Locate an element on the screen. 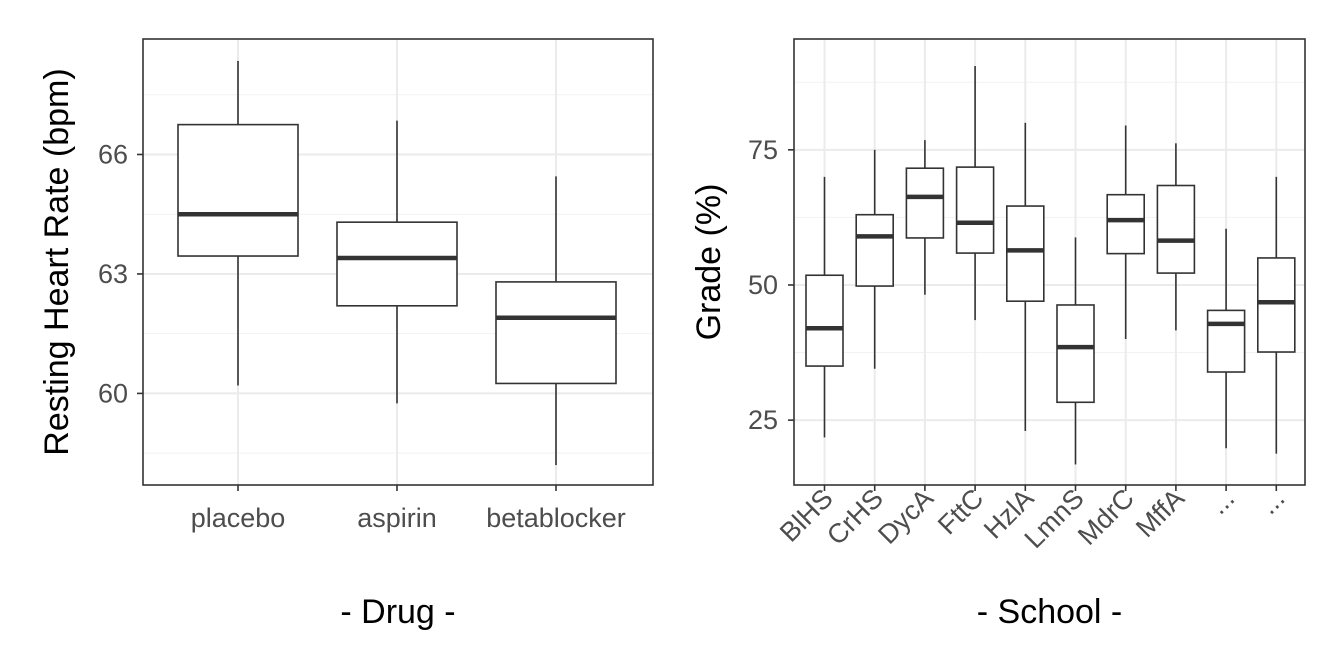  y-tick-label: 60 is located at coordinates (113, 393).